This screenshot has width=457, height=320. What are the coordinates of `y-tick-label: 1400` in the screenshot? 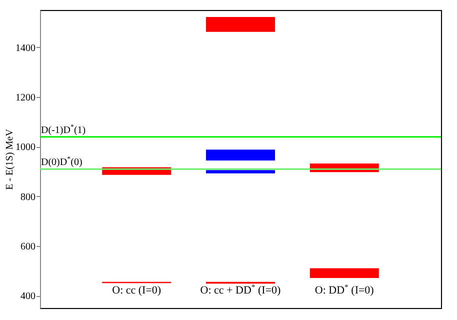 It's located at (26, 48).